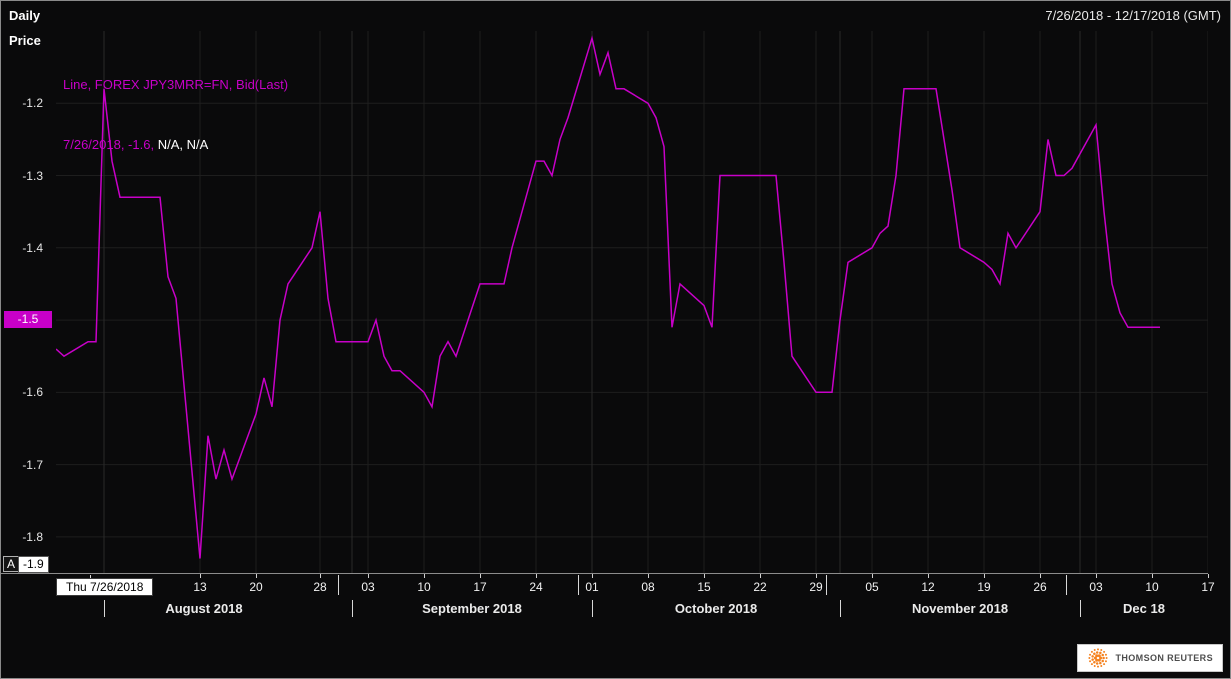 The image size is (1231, 679). Describe the element at coordinates (1133, 15) in the screenshot. I see `date-range-label: 7/26/2018 - 12/17/2018 (GMT)` at that location.